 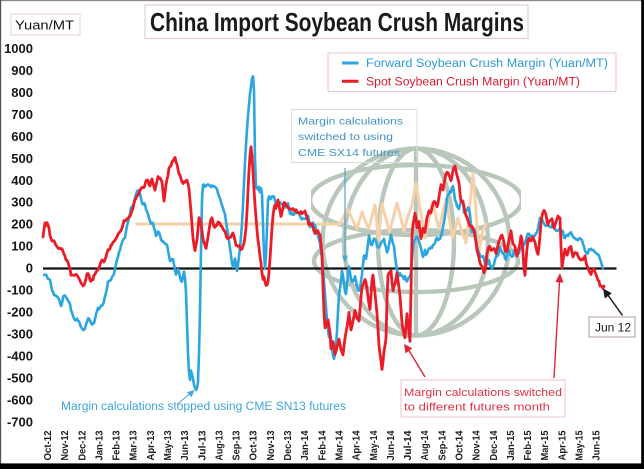 I want to click on svg-text: to different futures month, so click(x=477, y=408).